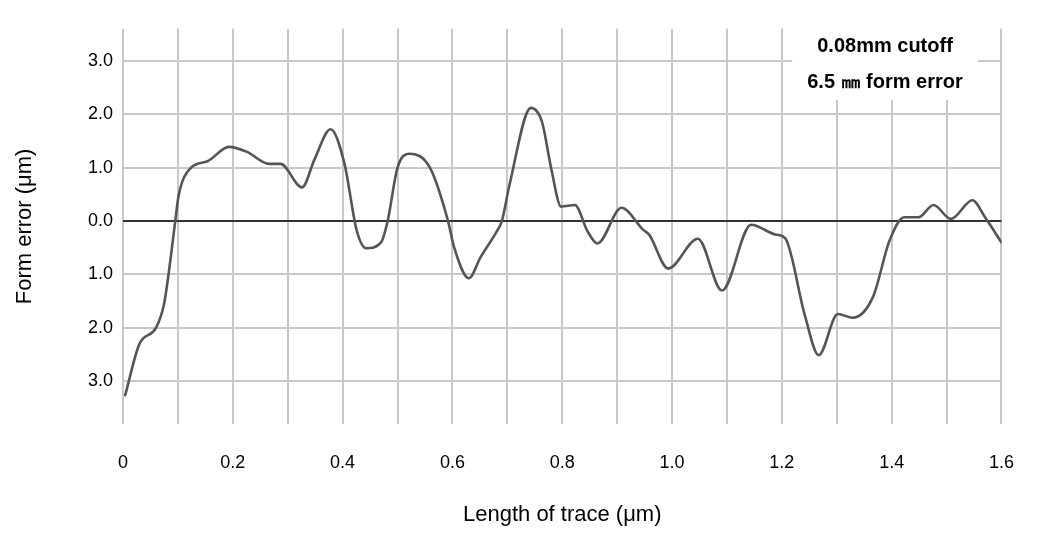  What do you see at coordinates (24, 226) in the screenshot?
I see `y-axis-title: Form error (μm)` at bounding box center [24, 226].